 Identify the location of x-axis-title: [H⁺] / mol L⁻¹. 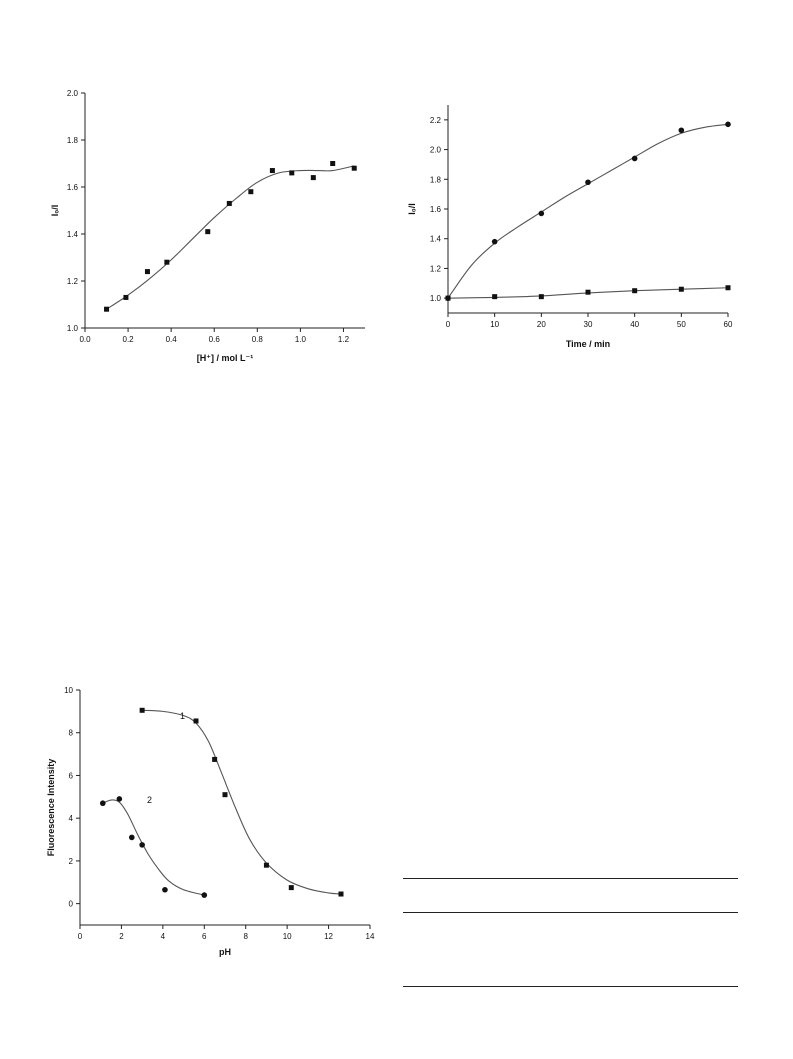
(225, 358).